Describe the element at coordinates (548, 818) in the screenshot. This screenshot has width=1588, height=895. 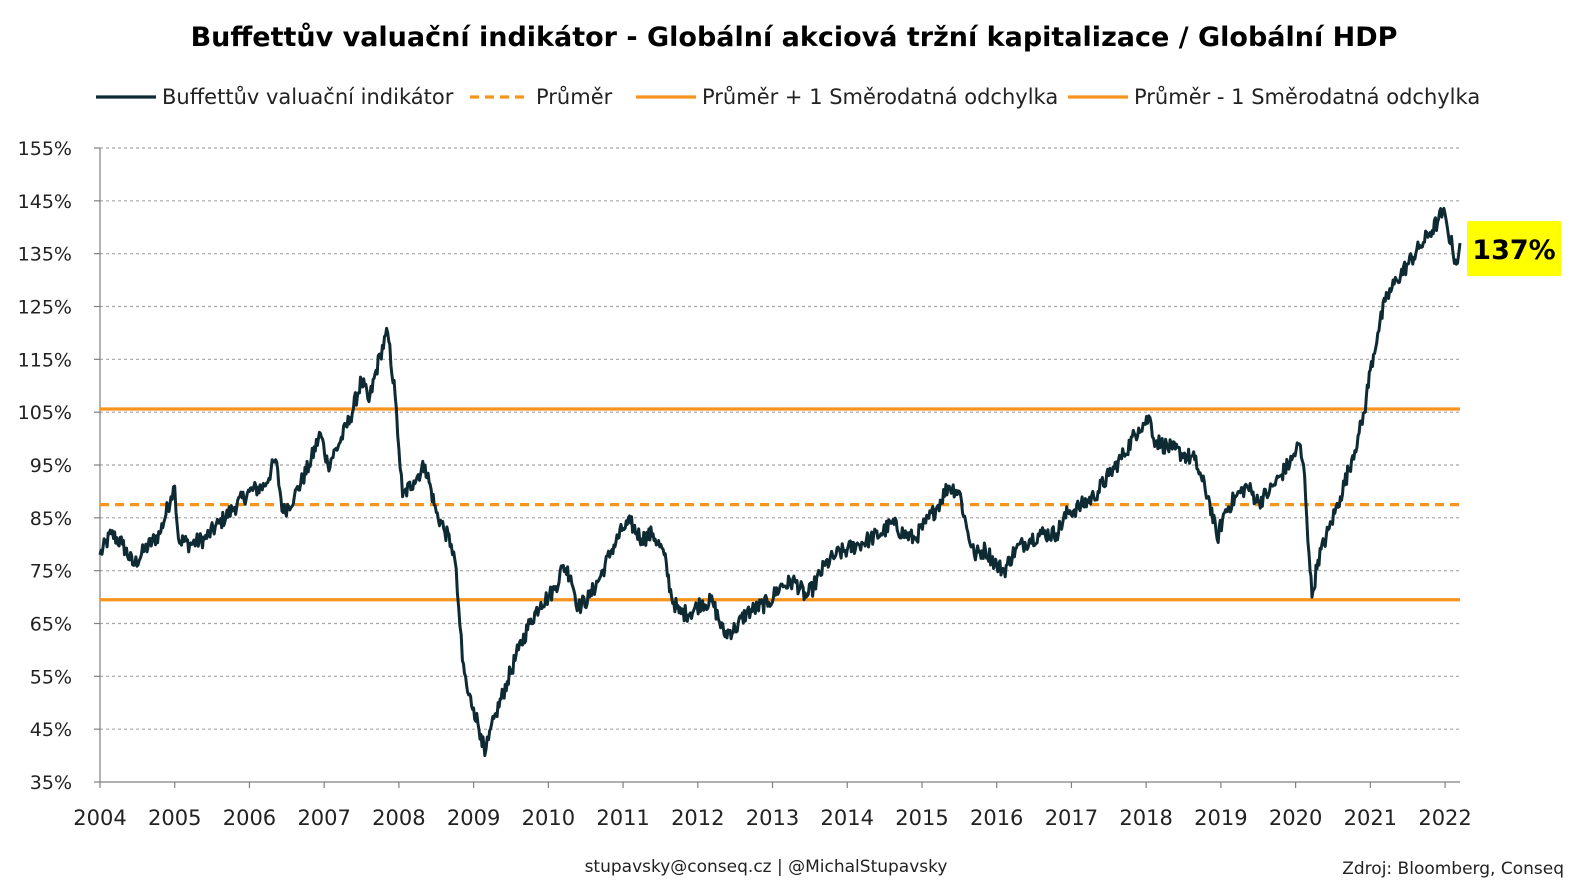
I see `x-tick-label: 2010` at that location.